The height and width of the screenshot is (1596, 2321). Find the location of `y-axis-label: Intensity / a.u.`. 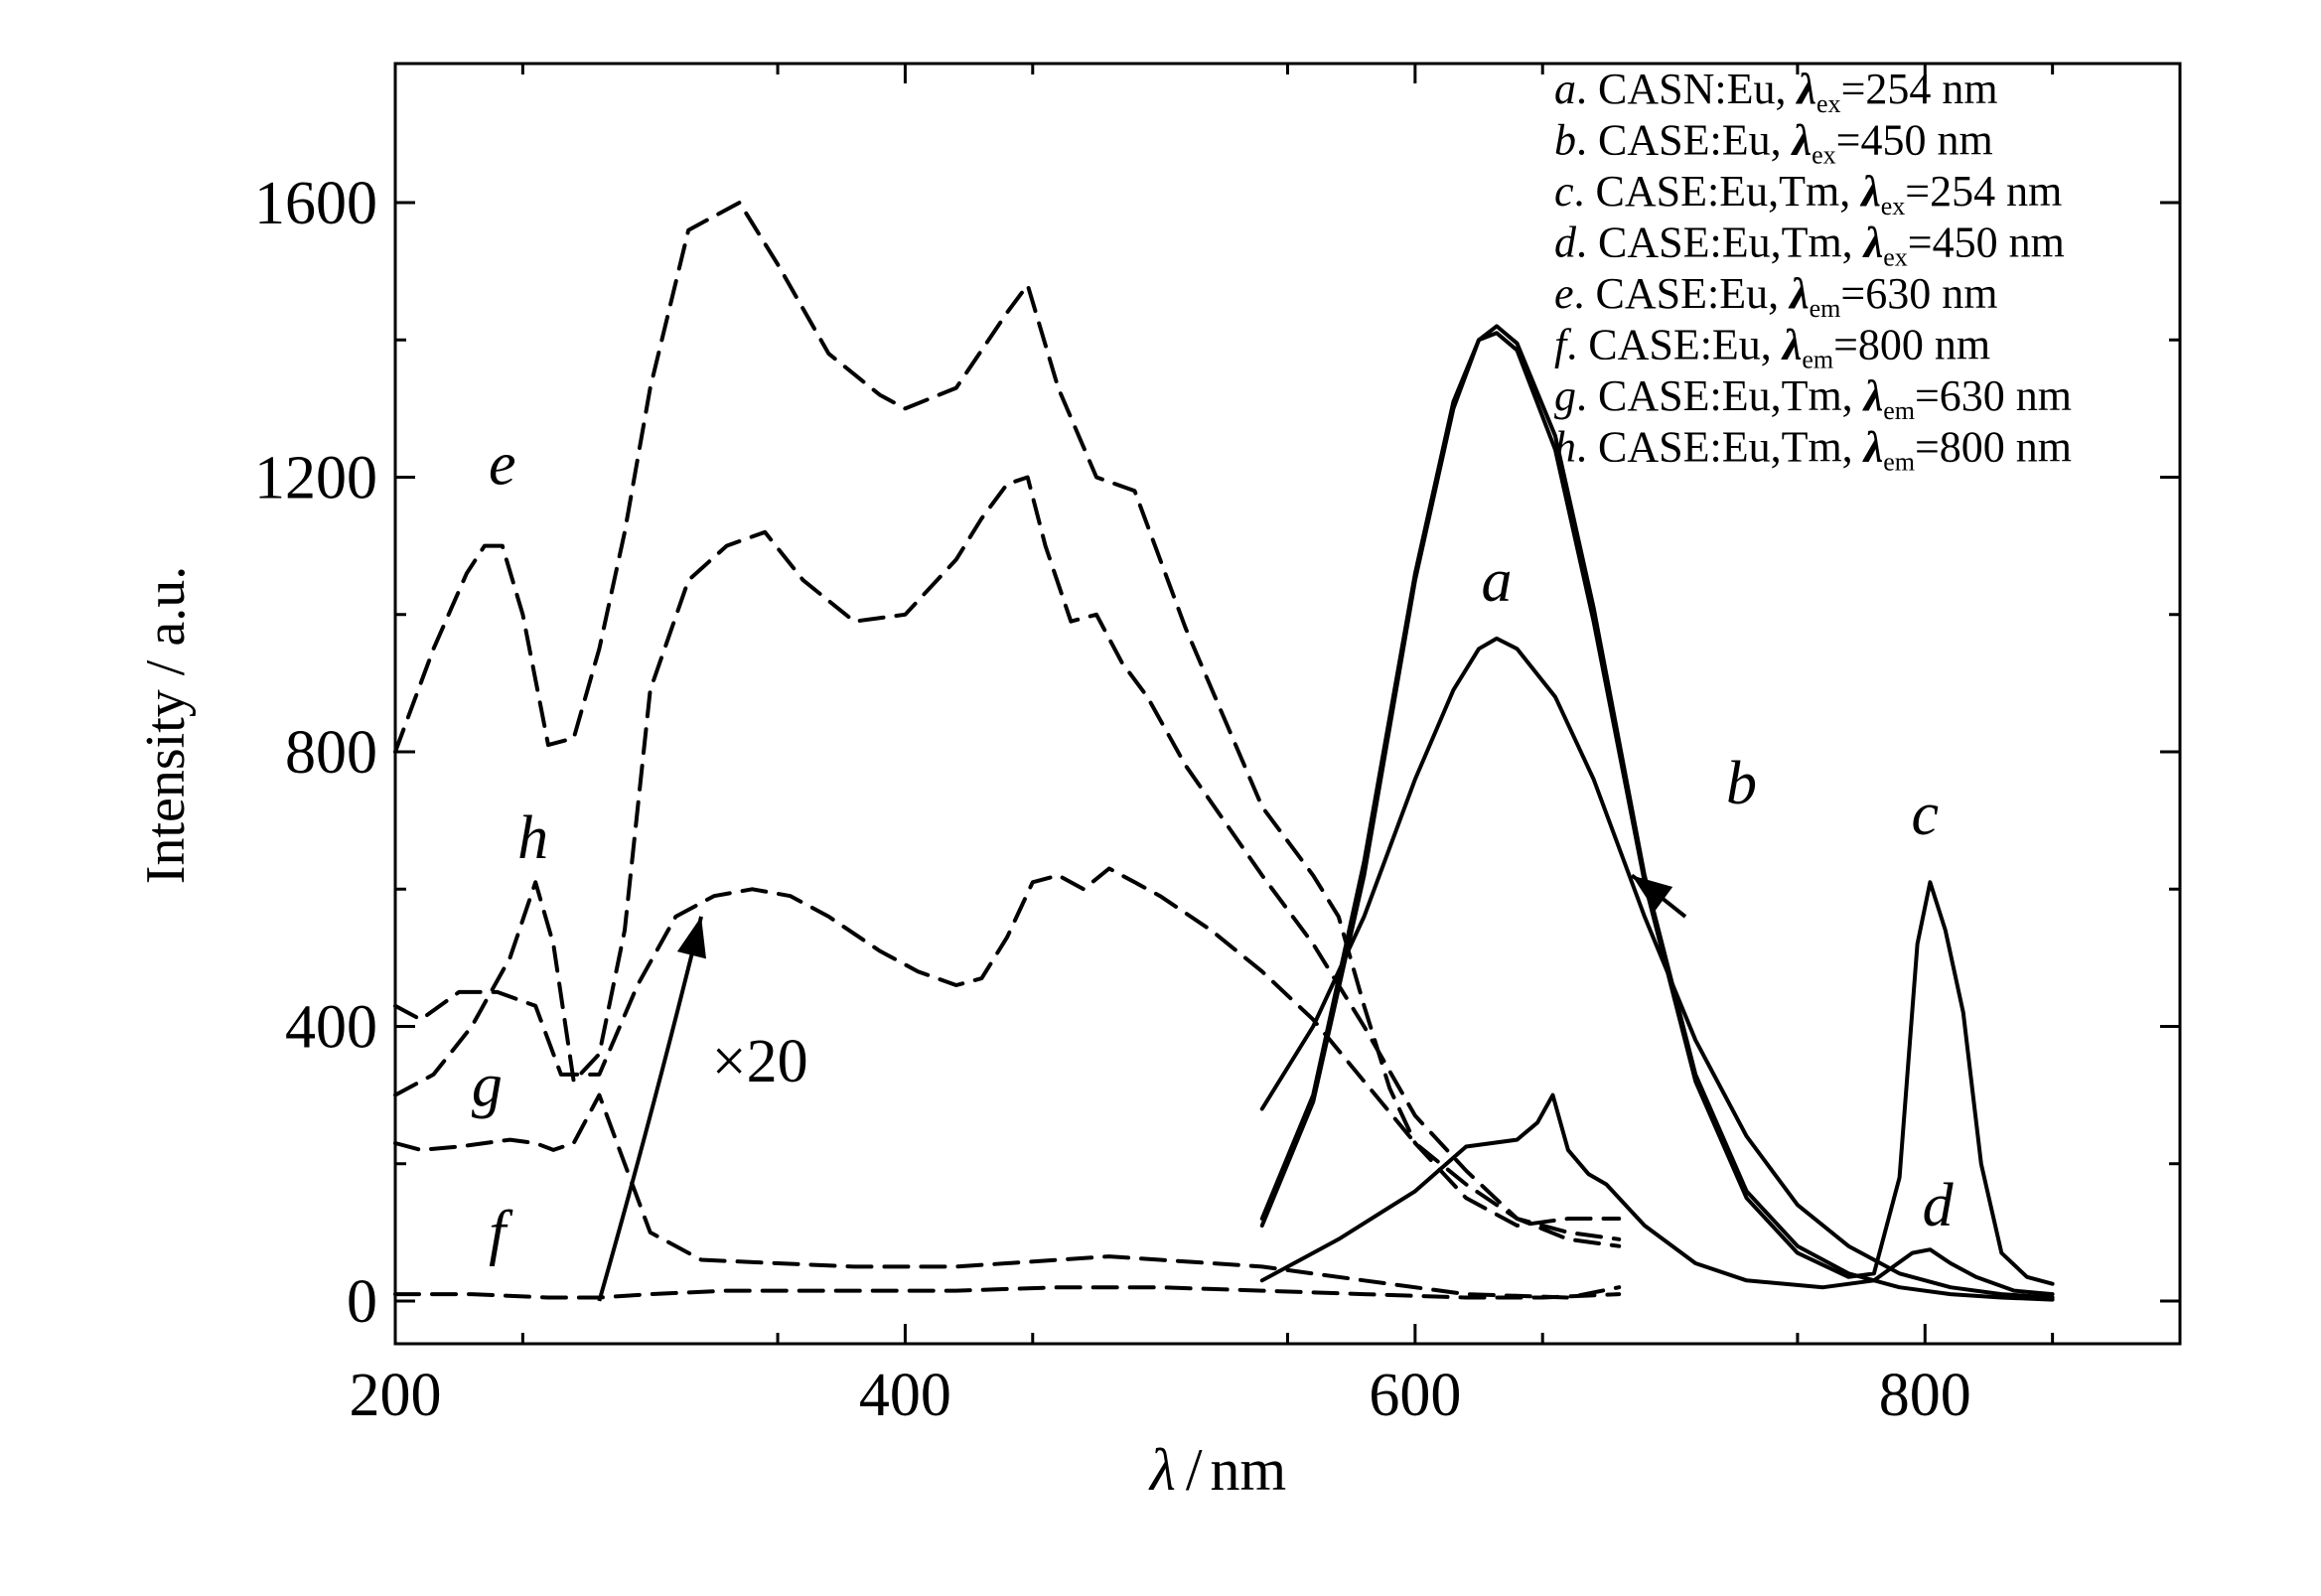

y-axis-label: Intensity / a.u. is located at coordinates (166, 725).